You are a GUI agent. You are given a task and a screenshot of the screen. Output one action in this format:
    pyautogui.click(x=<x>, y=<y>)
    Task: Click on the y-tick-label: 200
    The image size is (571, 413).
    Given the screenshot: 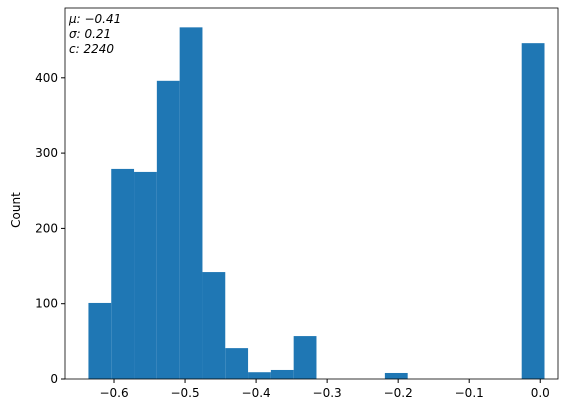 What is the action you would take?
    pyautogui.click(x=46, y=228)
    